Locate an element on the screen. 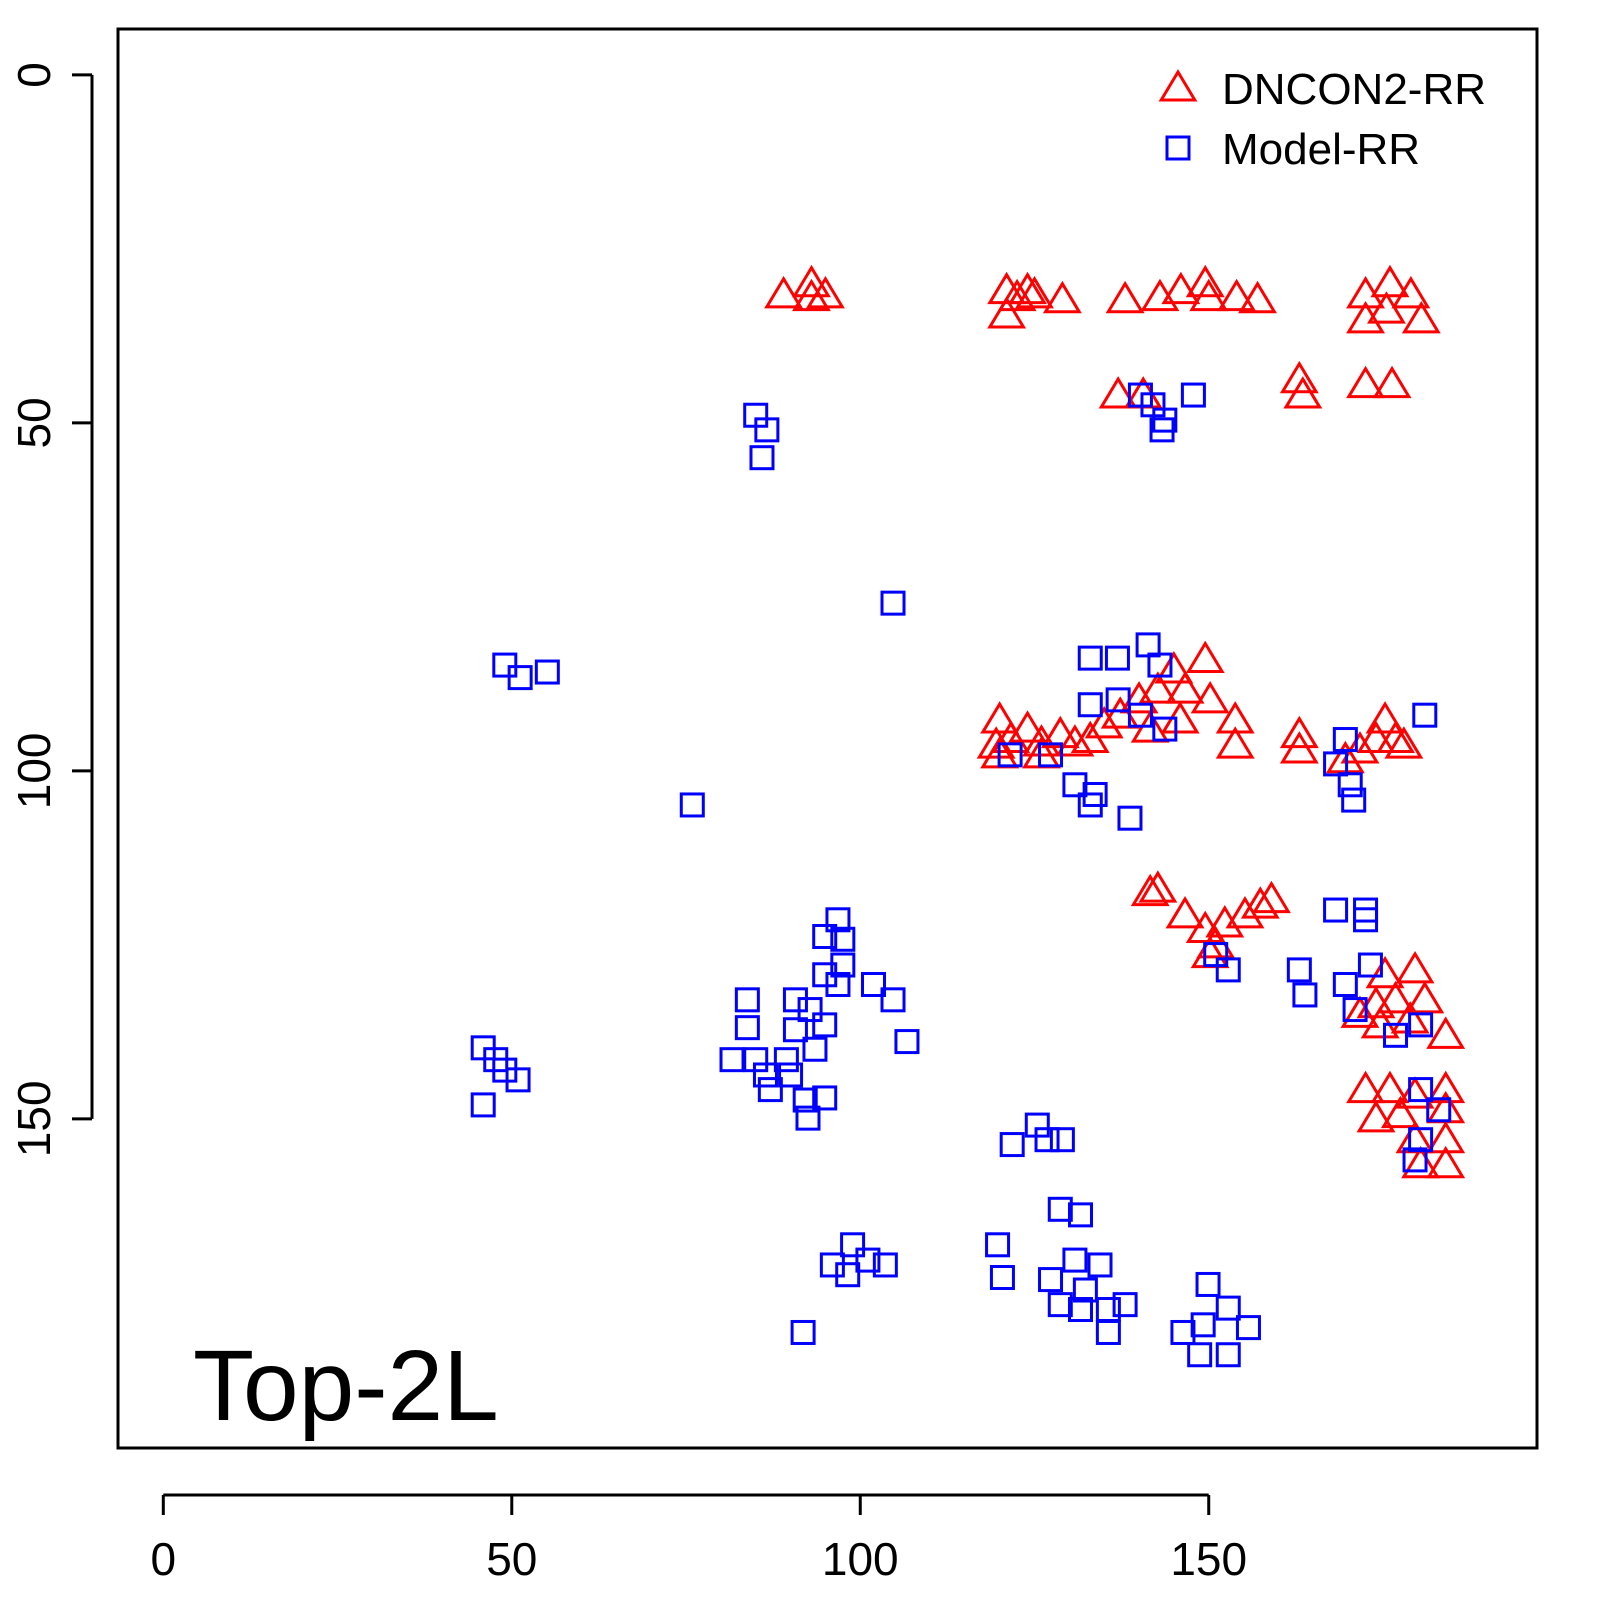  y-tick-label: 0 is located at coordinates (34, 75).